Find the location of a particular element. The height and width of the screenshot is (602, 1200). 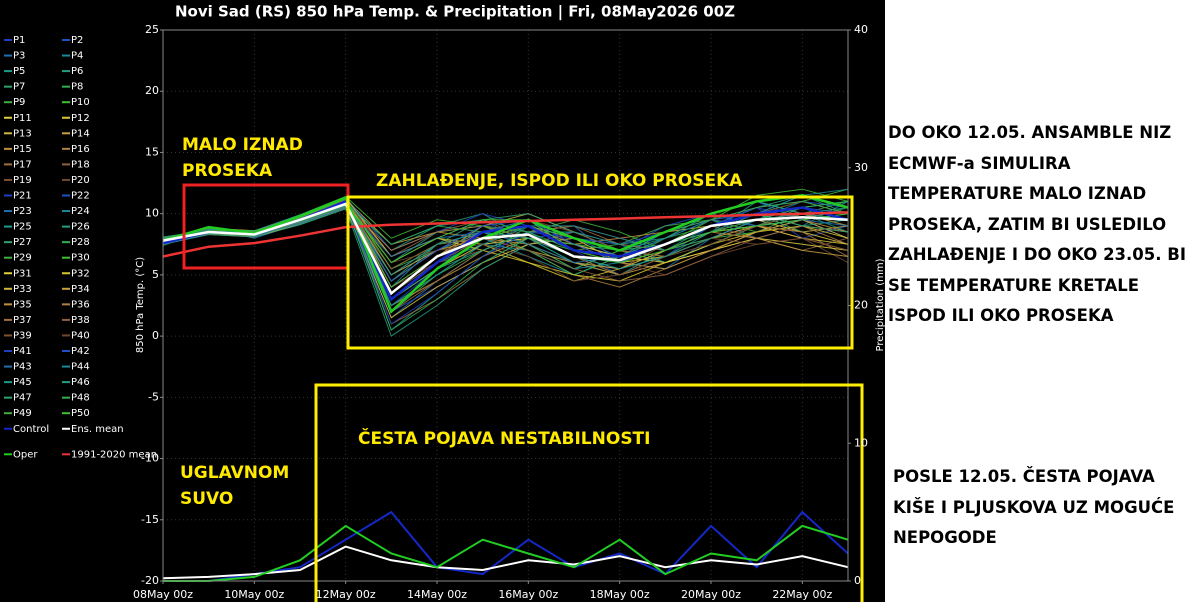

legend-label: P45 is located at coordinates (22, 382).